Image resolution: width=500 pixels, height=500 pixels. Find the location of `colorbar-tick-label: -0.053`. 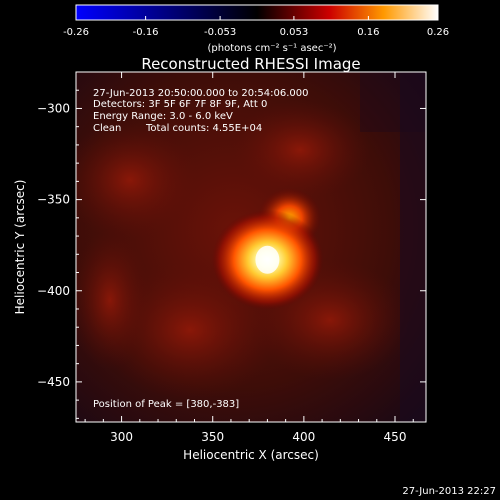

colorbar-tick-label: -0.053 is located at coordinates (220, 32).